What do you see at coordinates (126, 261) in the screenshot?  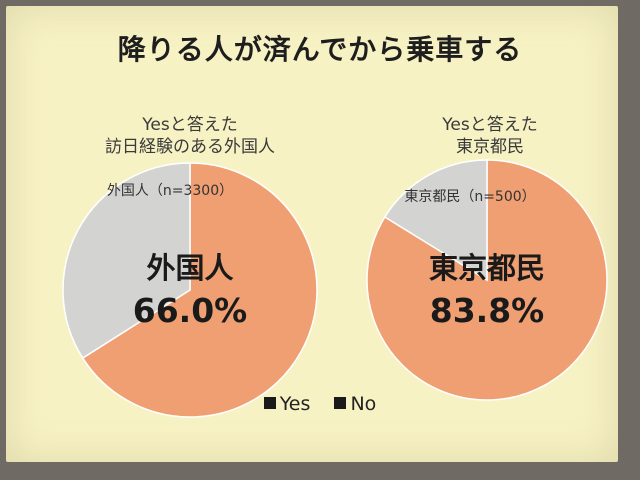 I see `pie-1-slice-no` at bounding box center [126, 261].